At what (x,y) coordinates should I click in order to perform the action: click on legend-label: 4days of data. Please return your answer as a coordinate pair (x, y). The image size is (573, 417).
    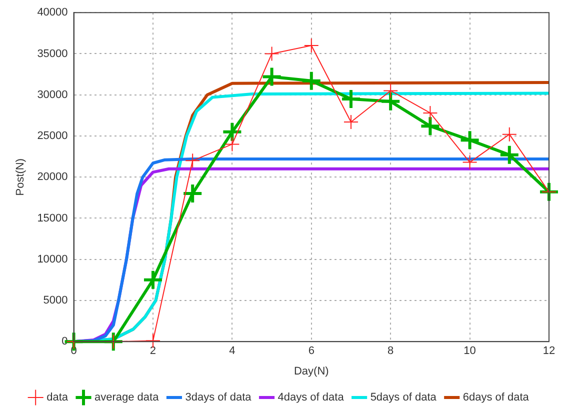
    Looking at the image, I should click on (311, 398).